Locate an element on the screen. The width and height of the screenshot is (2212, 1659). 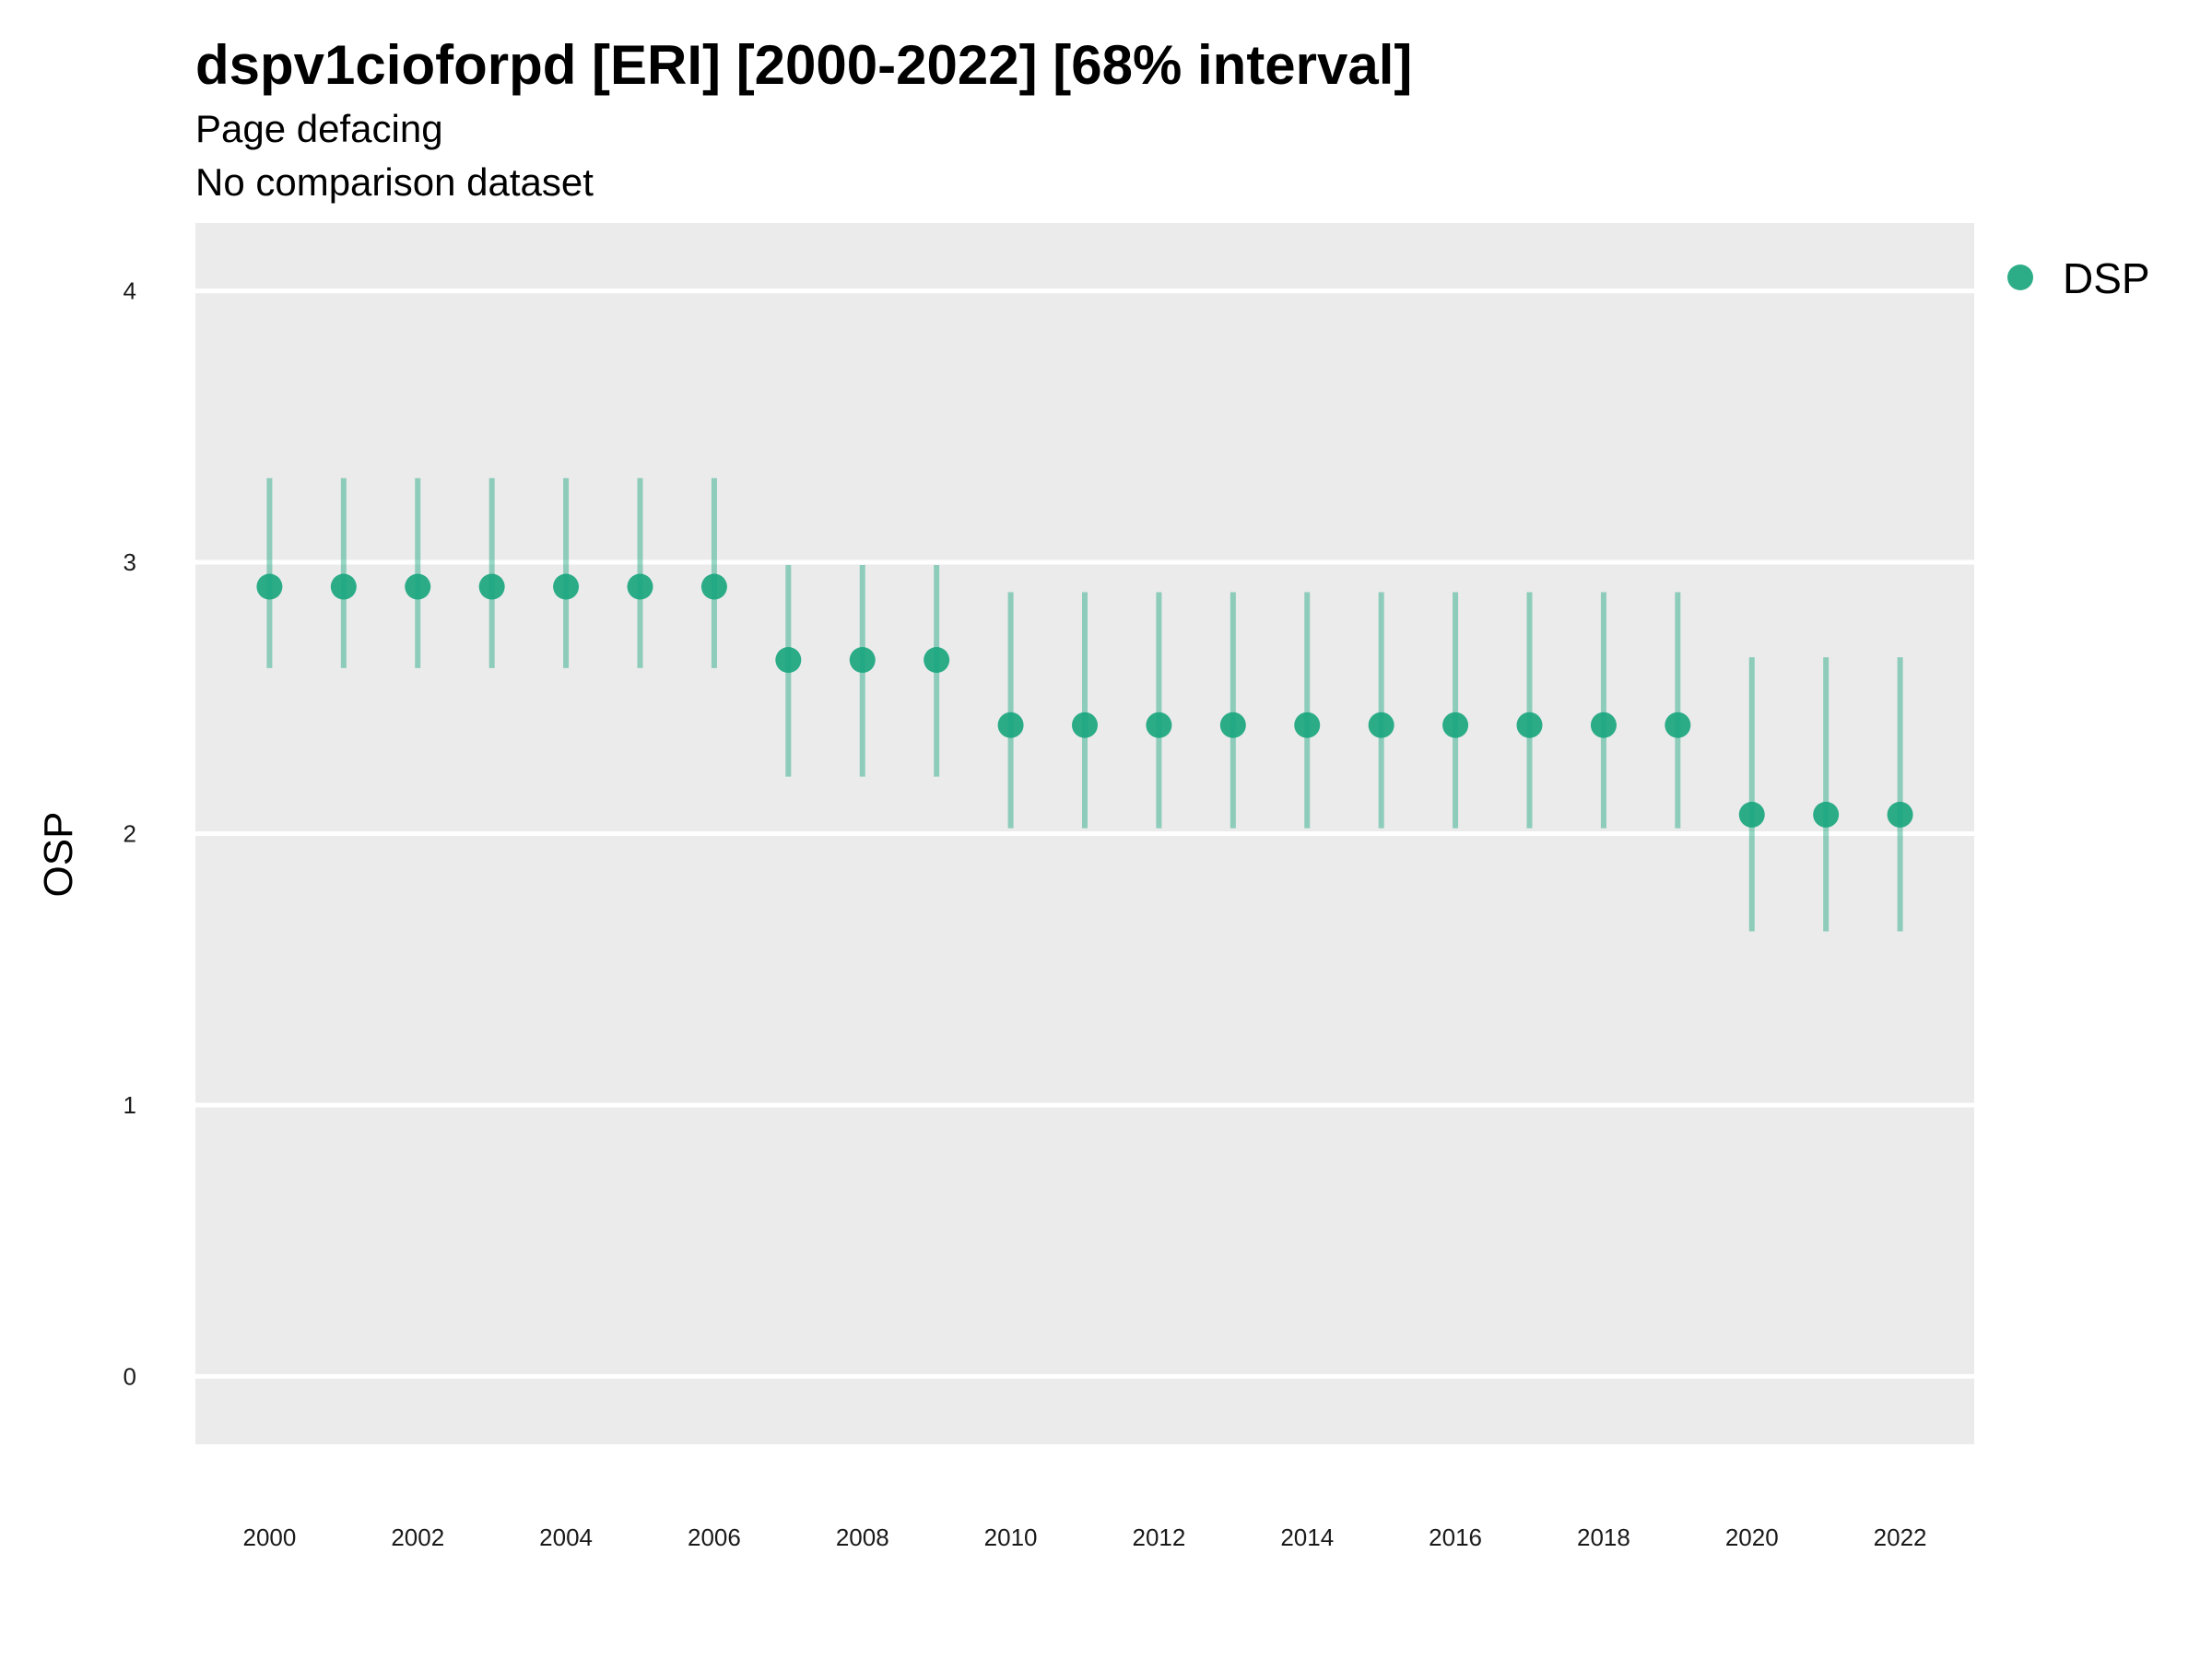
chart-subtitle-secondary: No comparison dataset is located at coordinates (394, 182).